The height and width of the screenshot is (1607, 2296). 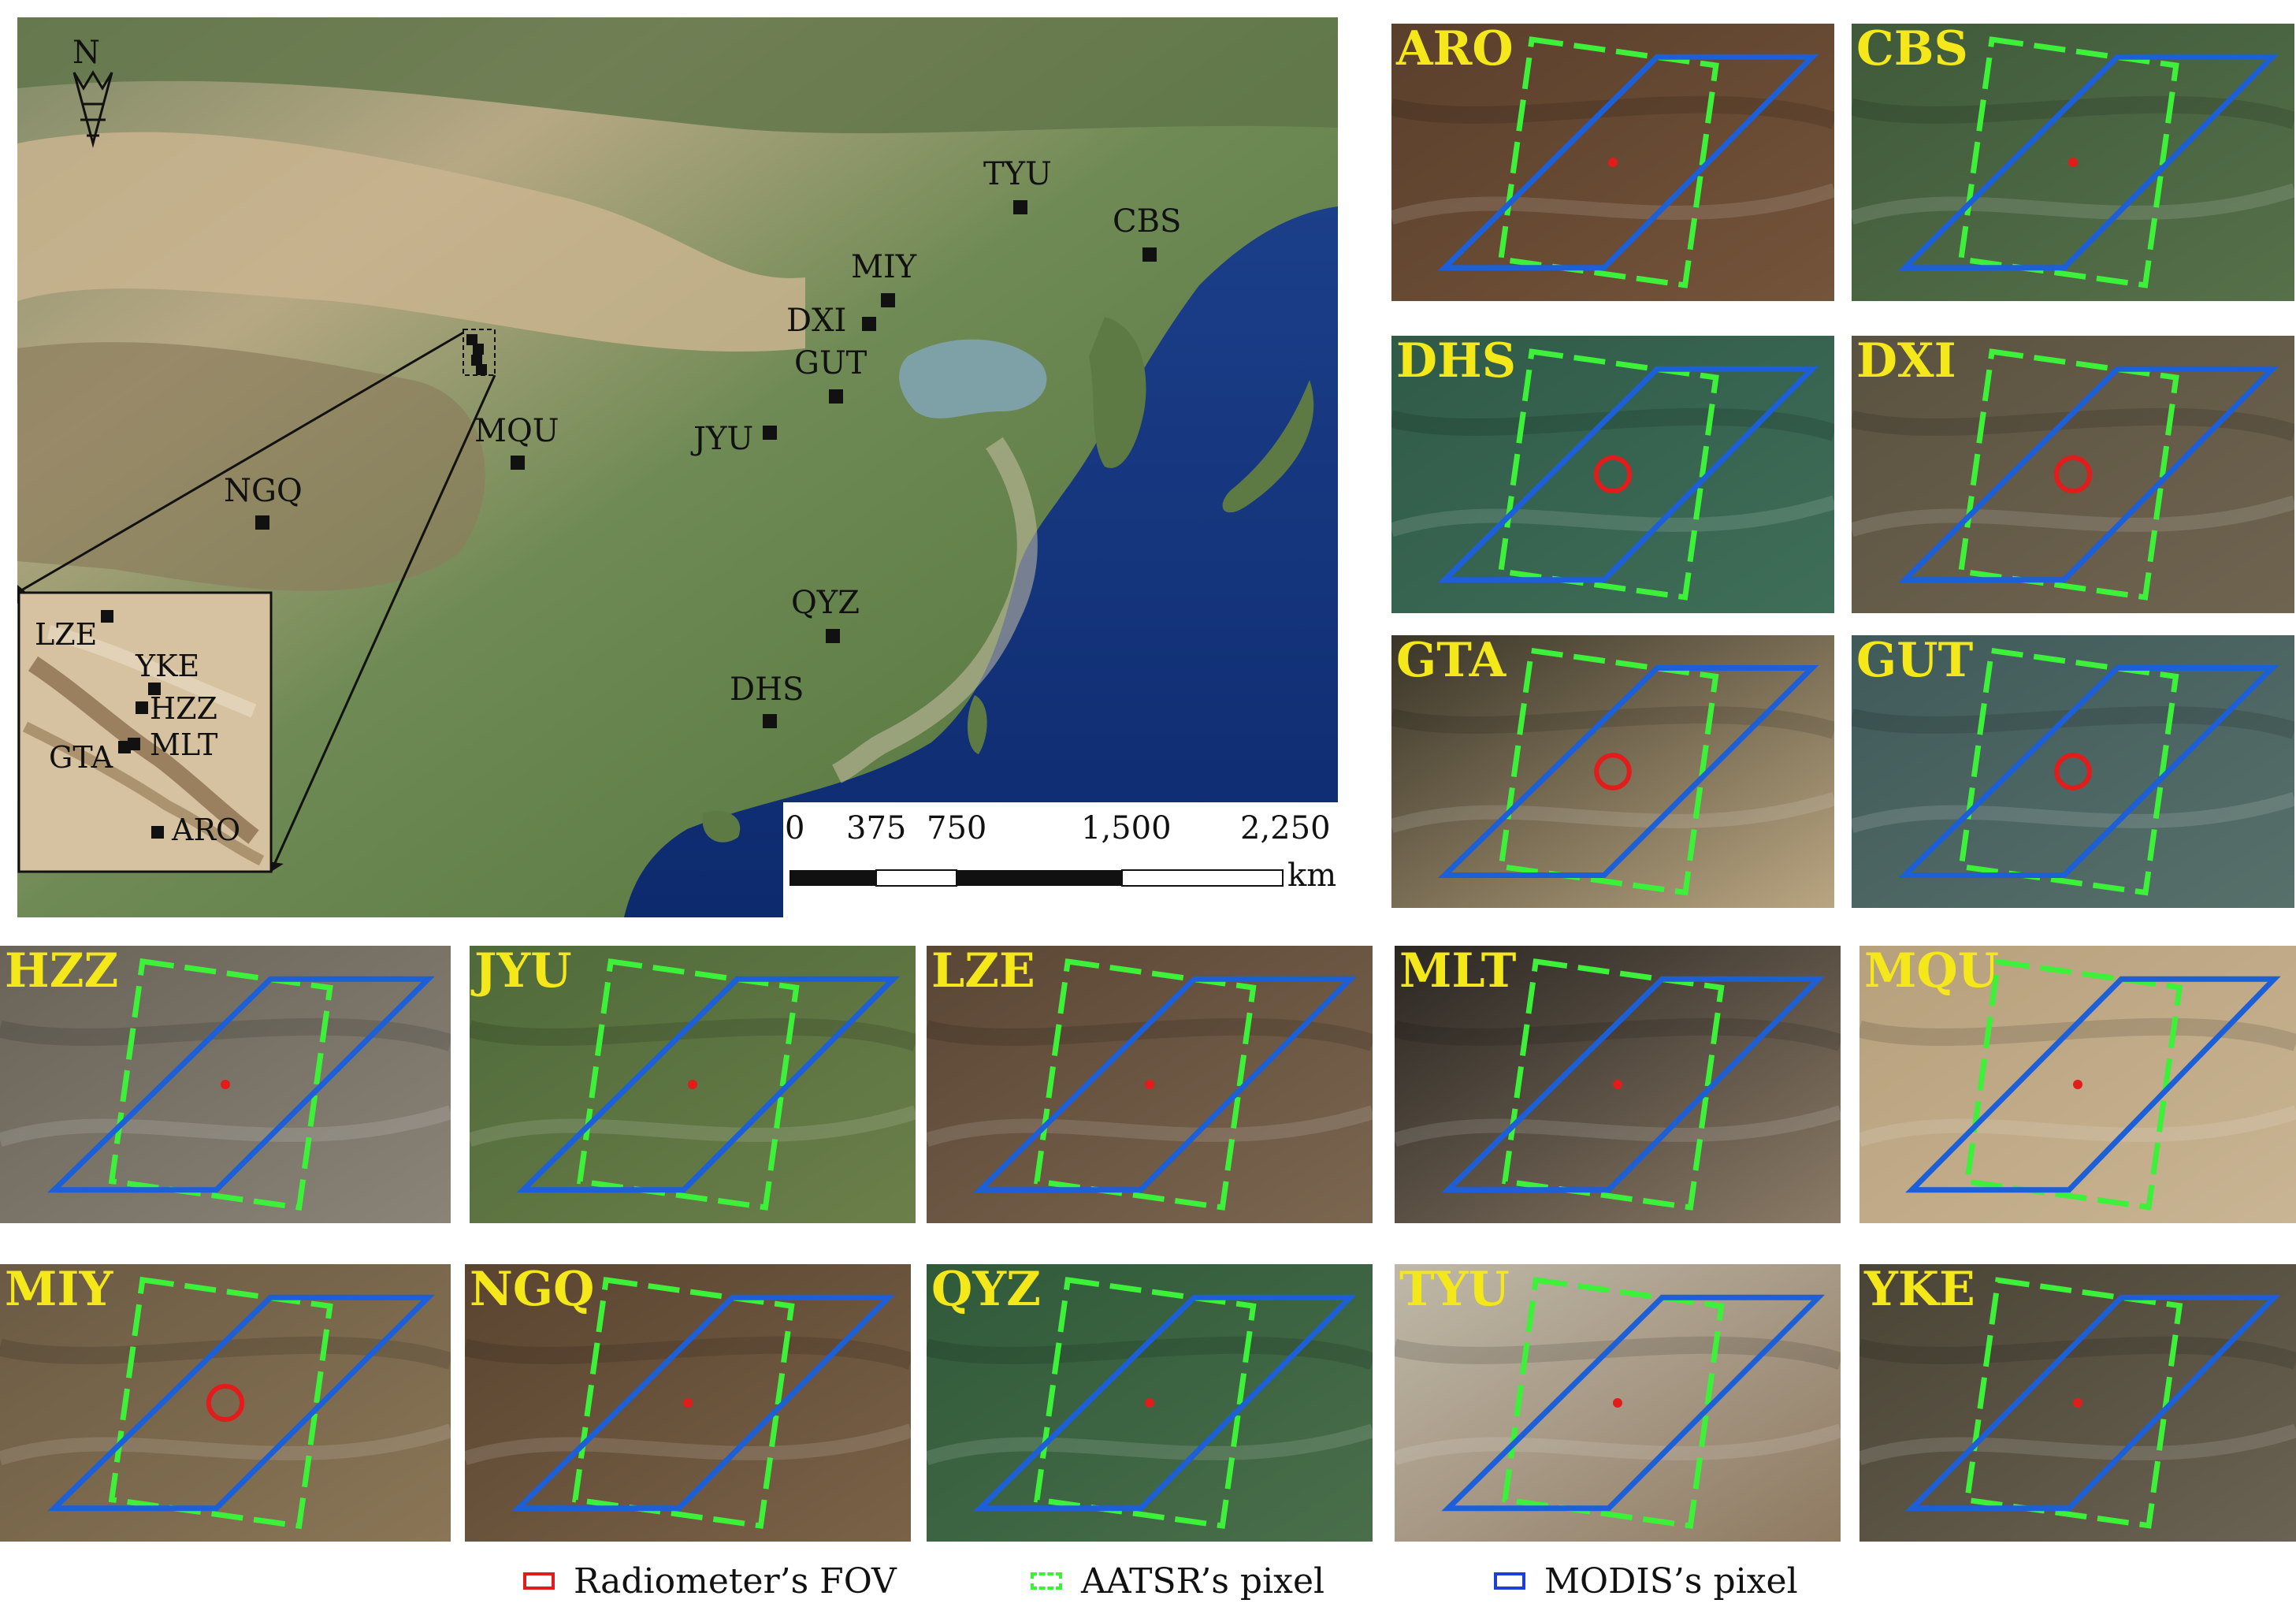 What do you see at coordinates (1919, 1290) in the screenshot?
I see `panel-label: YKE` at bounding box center [1919, 1290].